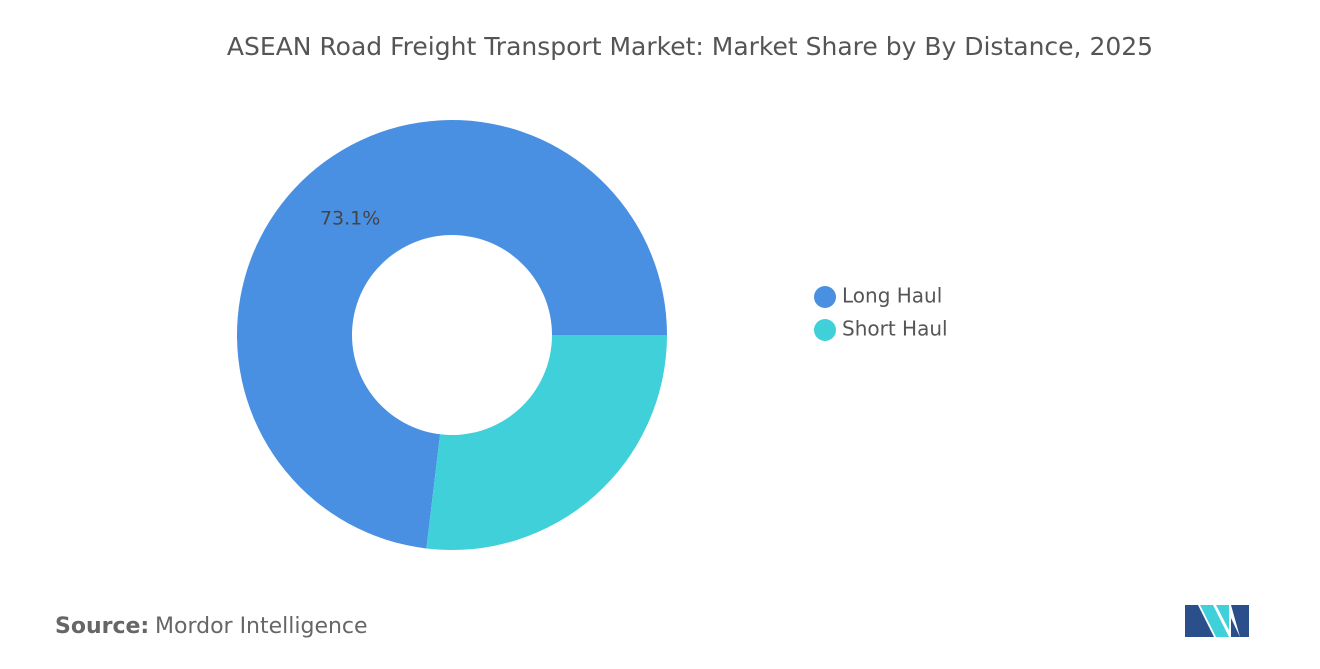 This screenshot has height=669, width=1320. I want to click on source: Mordor Intelligence, so click(261, 626).